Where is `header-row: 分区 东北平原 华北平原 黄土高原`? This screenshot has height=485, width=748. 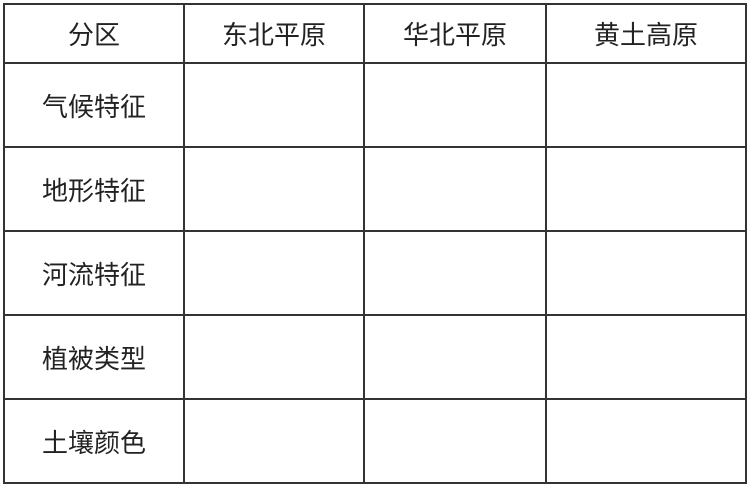 header-row: 分区 东北平原 华北平原 黄土高原 is located at coordinates (375, 33).